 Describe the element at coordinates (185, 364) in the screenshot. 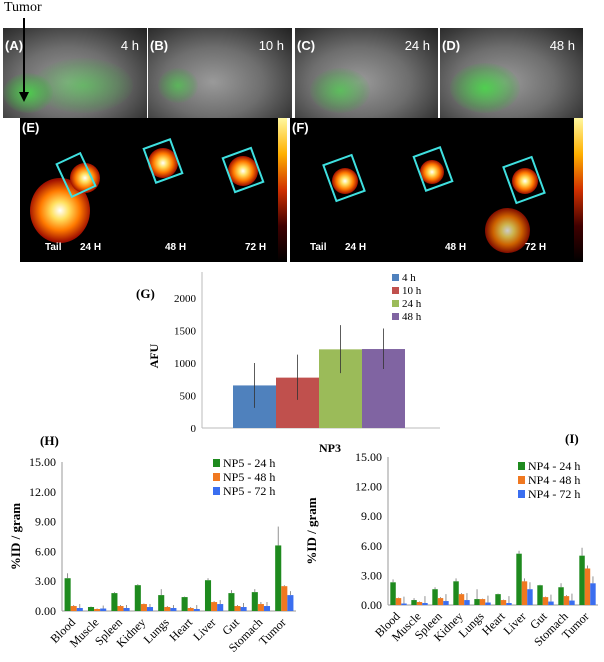

I see `y-tick-label: 1000` at that location.